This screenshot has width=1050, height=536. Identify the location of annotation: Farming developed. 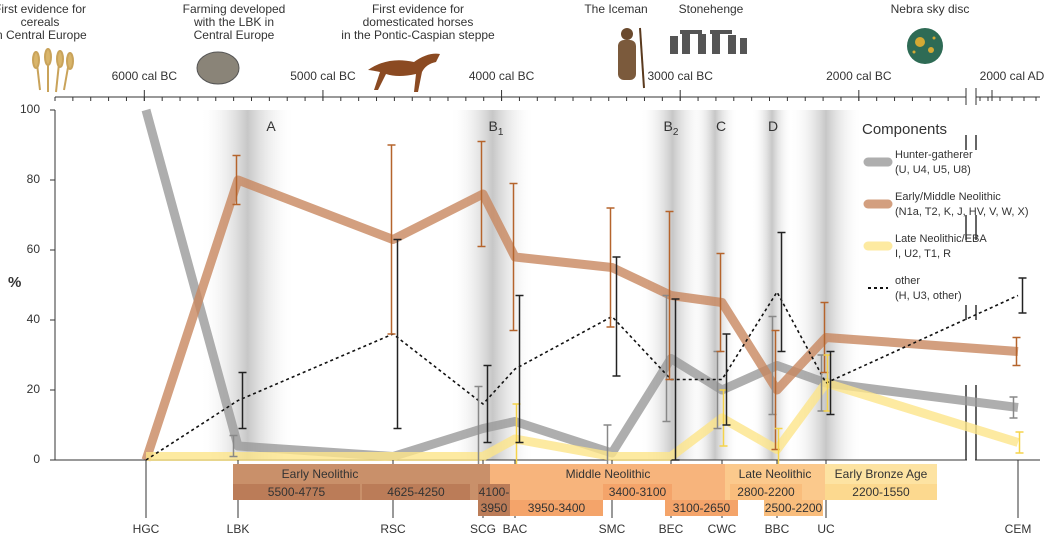
(234, 9).